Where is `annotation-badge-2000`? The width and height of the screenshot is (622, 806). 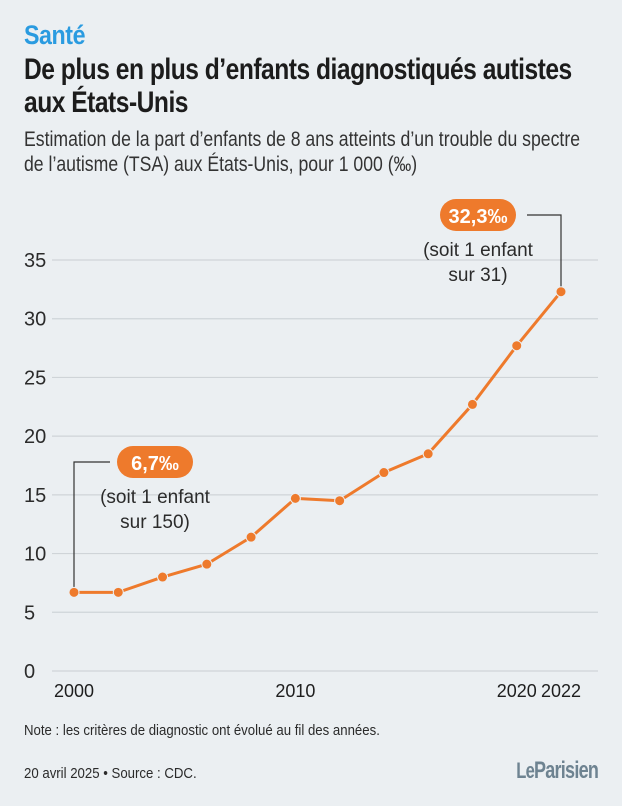
annotation-badge-2000 is located at coordinates (155, 462).